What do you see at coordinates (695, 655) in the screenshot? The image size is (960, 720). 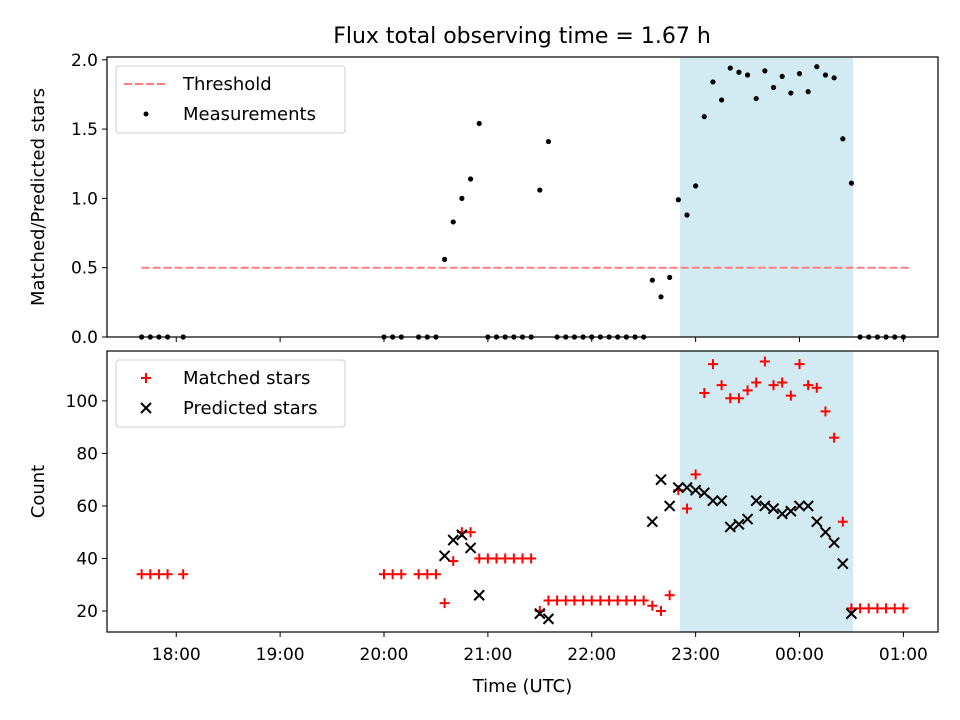 I see `x-tick-label: 23:00` at bounding box center [695, 655].